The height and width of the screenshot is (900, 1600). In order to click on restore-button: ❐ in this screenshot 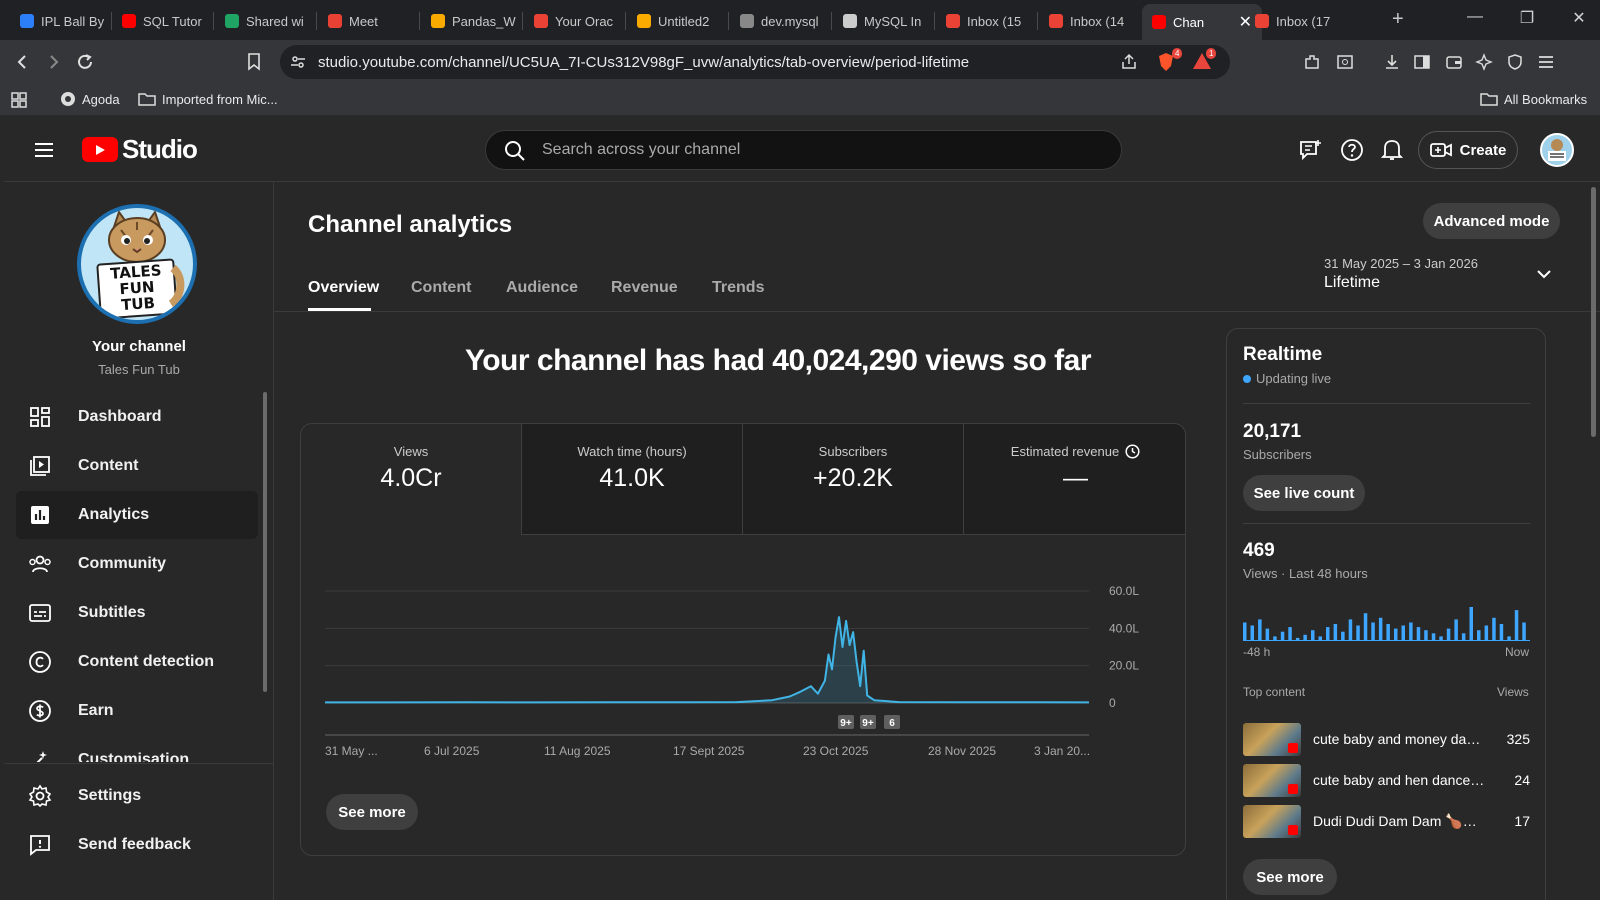, I will do `click(1527, 18)`.